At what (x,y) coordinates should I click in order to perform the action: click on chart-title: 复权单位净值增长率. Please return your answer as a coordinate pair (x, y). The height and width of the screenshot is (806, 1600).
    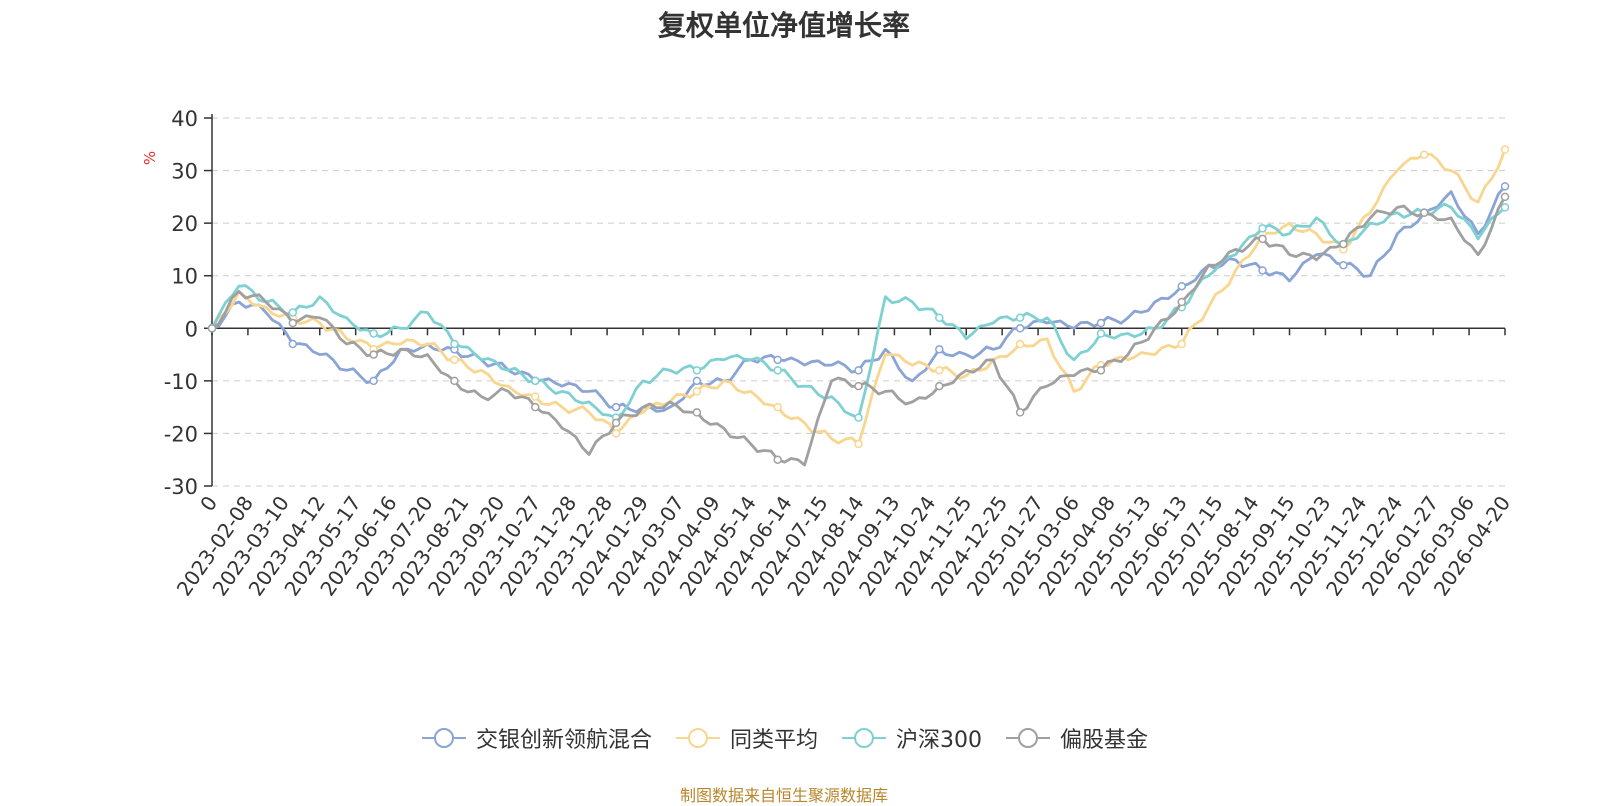
    Looking at the image, I should click on (783, 25).